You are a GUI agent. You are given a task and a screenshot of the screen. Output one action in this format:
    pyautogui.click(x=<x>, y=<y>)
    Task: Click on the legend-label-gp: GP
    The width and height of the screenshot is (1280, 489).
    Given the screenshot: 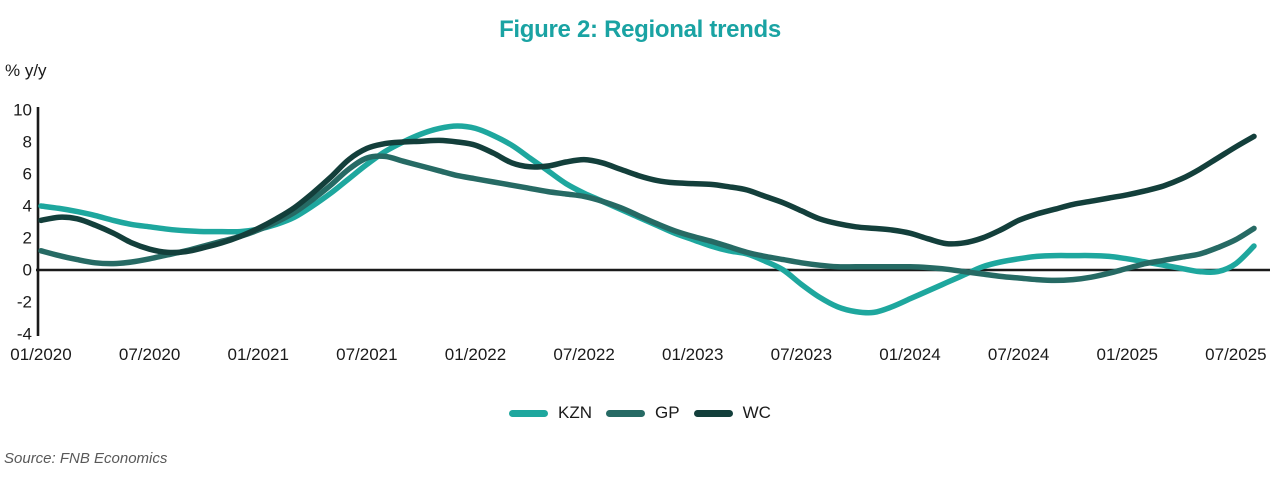 What is the action you would take?
    pyautogui.click(x=667, y=412)
    